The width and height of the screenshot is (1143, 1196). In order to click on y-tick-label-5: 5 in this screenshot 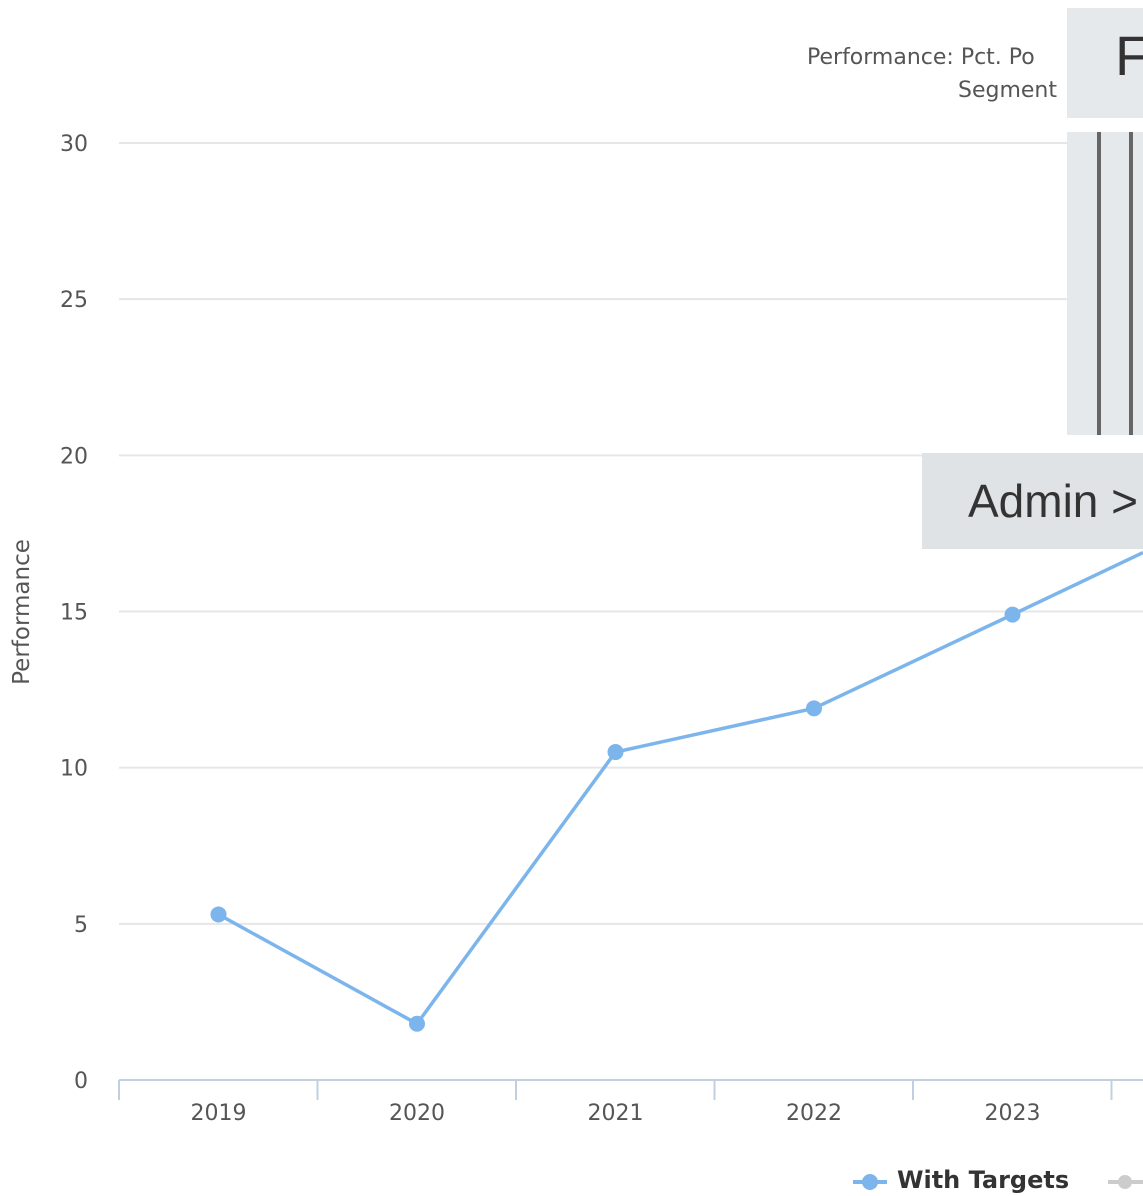, I will do `click(81, 925)`.